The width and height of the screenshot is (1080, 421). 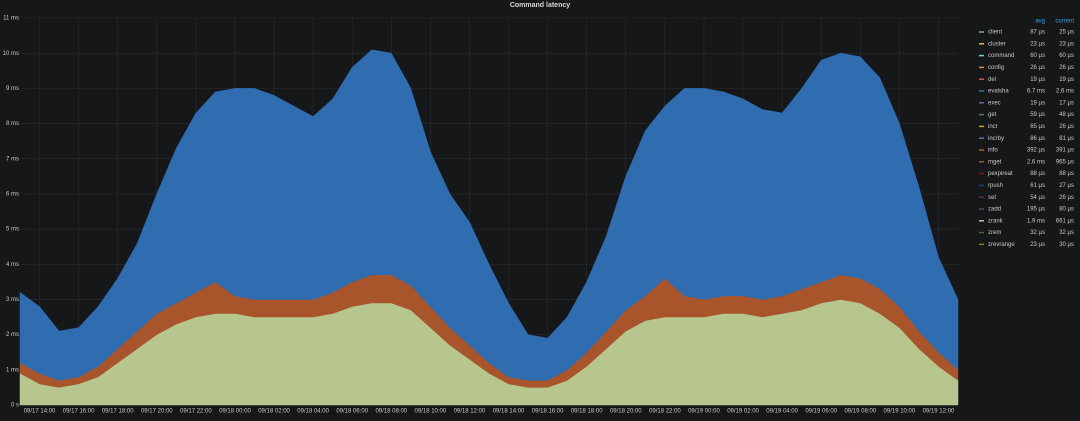 What do you see at coordinates (235, 412) in the screenshot?
I see `x-tick-label: 09/18 00:00` at bounding box center [235, 412].